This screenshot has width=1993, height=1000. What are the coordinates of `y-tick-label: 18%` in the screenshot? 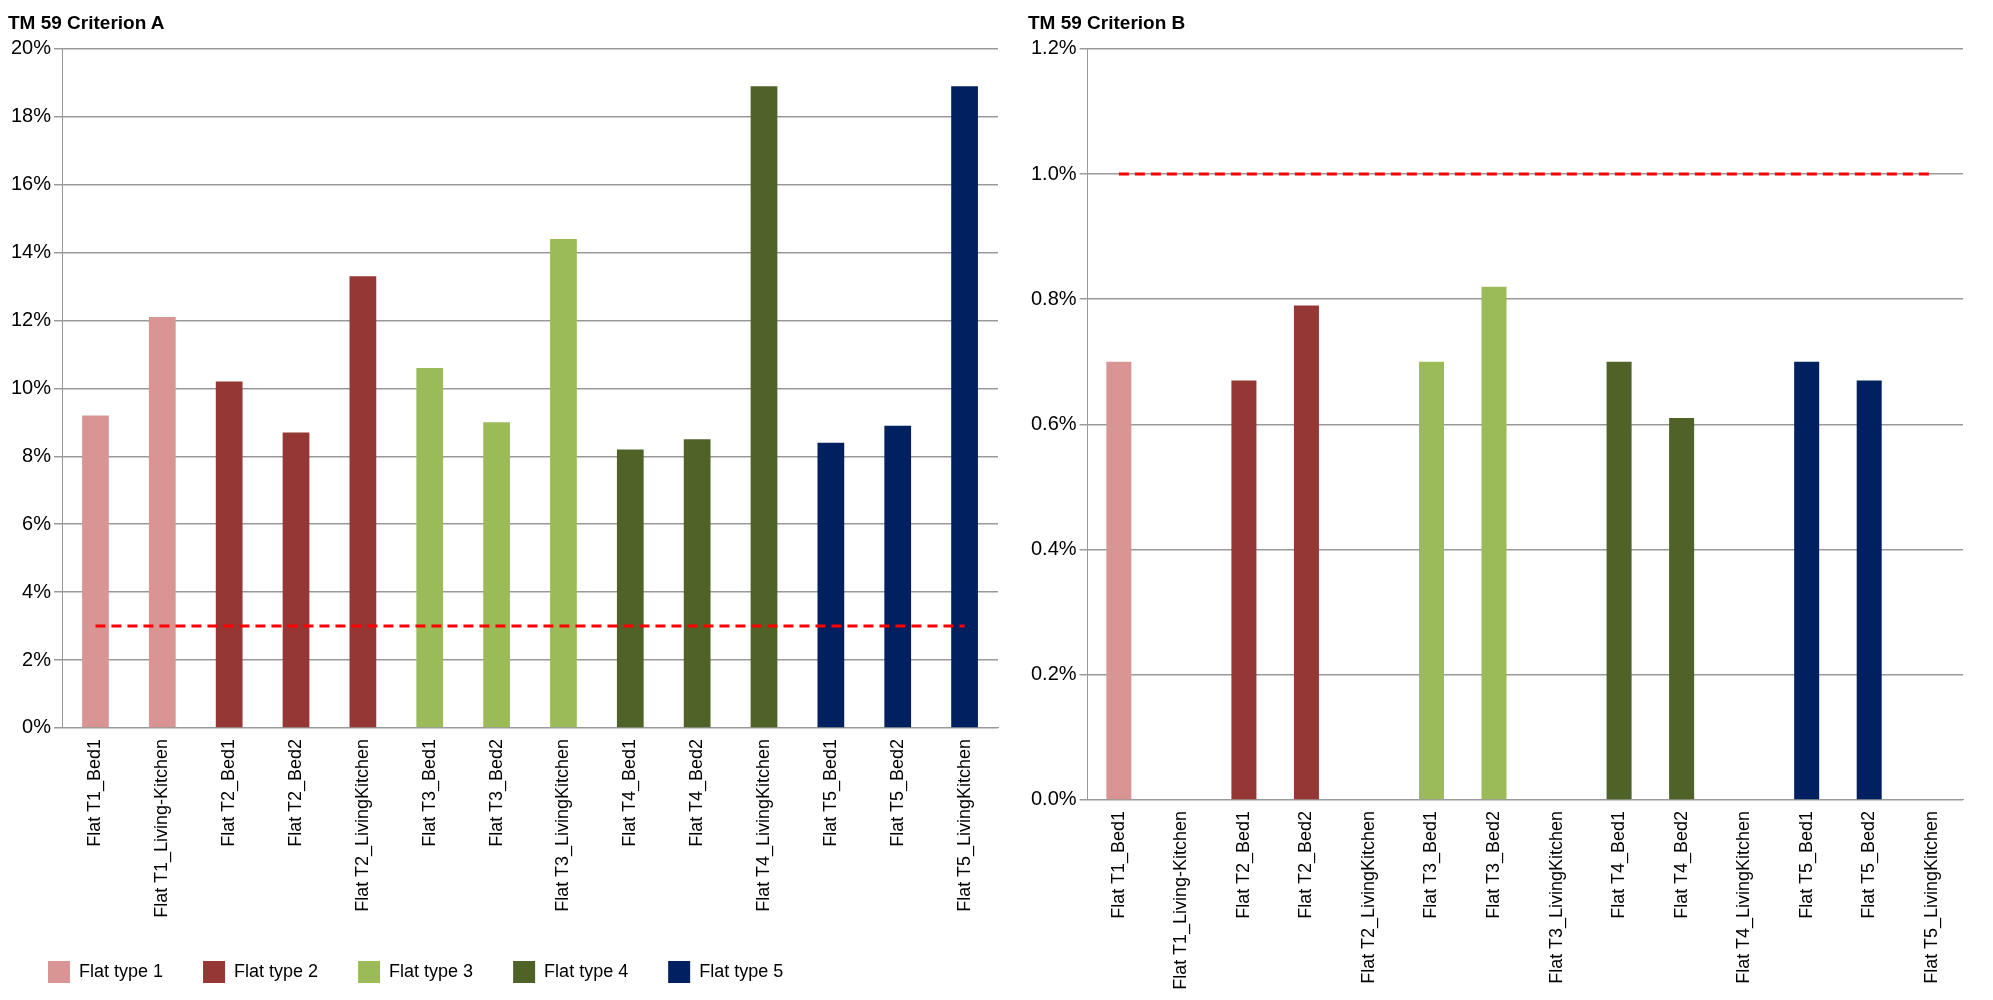 It's located at (31, 115).